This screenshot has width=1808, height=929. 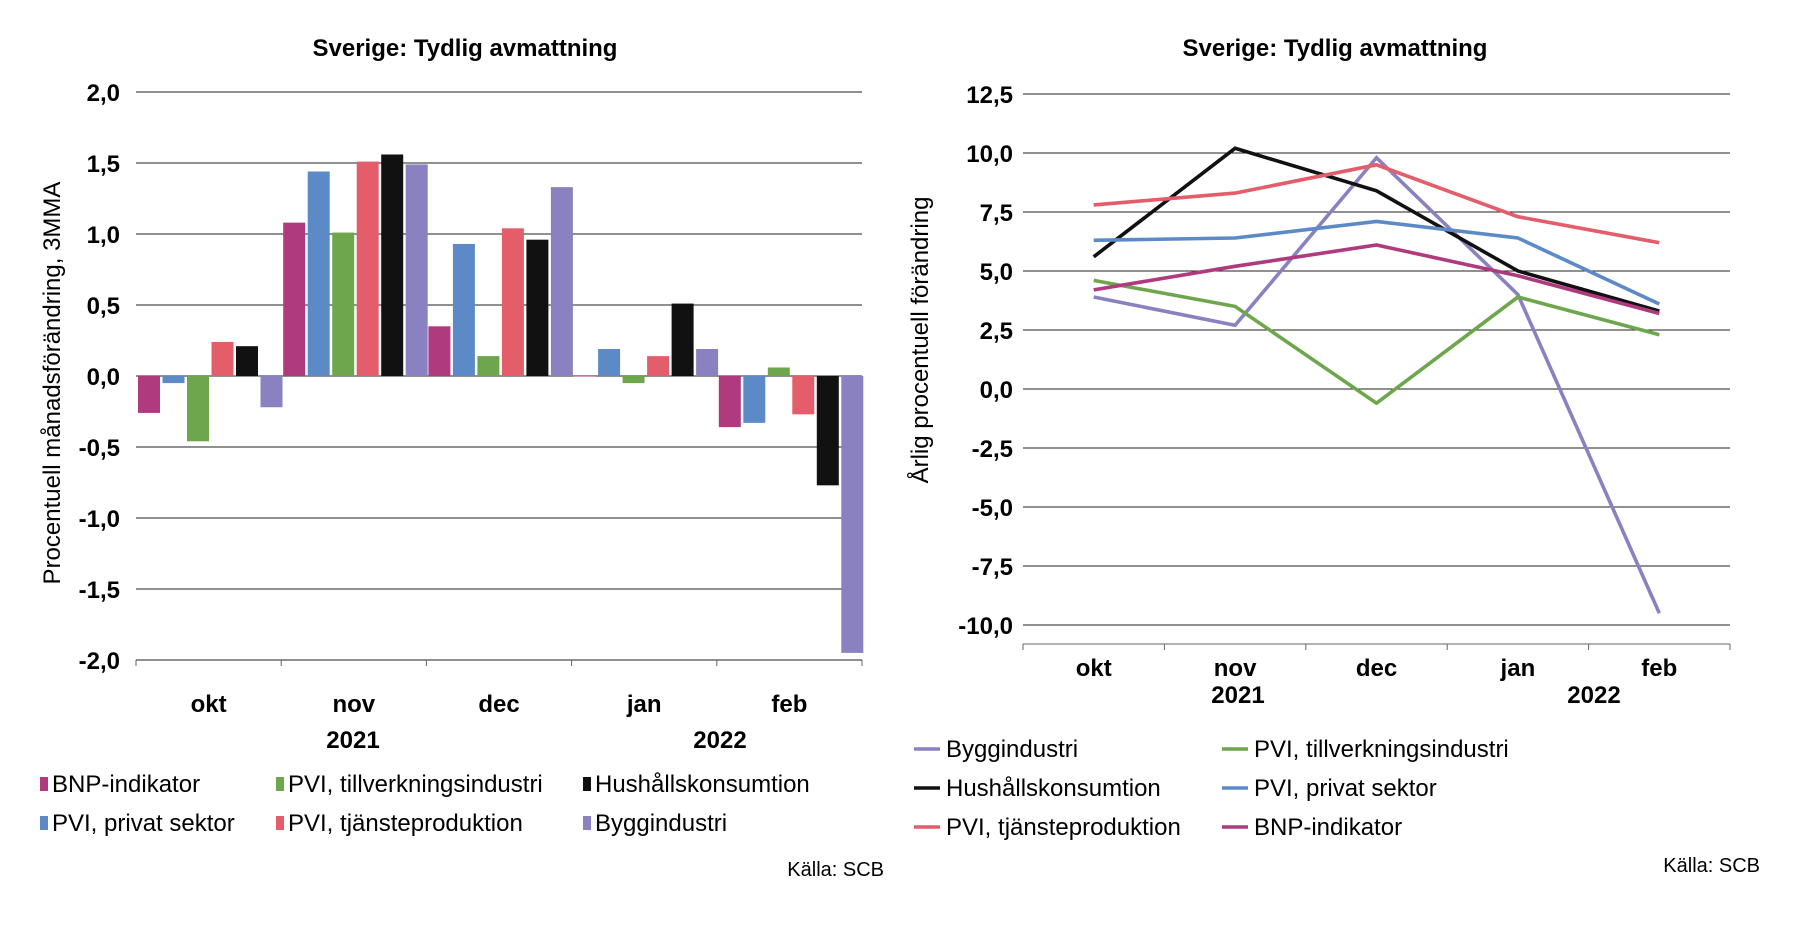 What do you see at coordinates (99, 590) in the screenshot?
I see `left-y-tick-label: -1,5` at bounding box center [99, 590].